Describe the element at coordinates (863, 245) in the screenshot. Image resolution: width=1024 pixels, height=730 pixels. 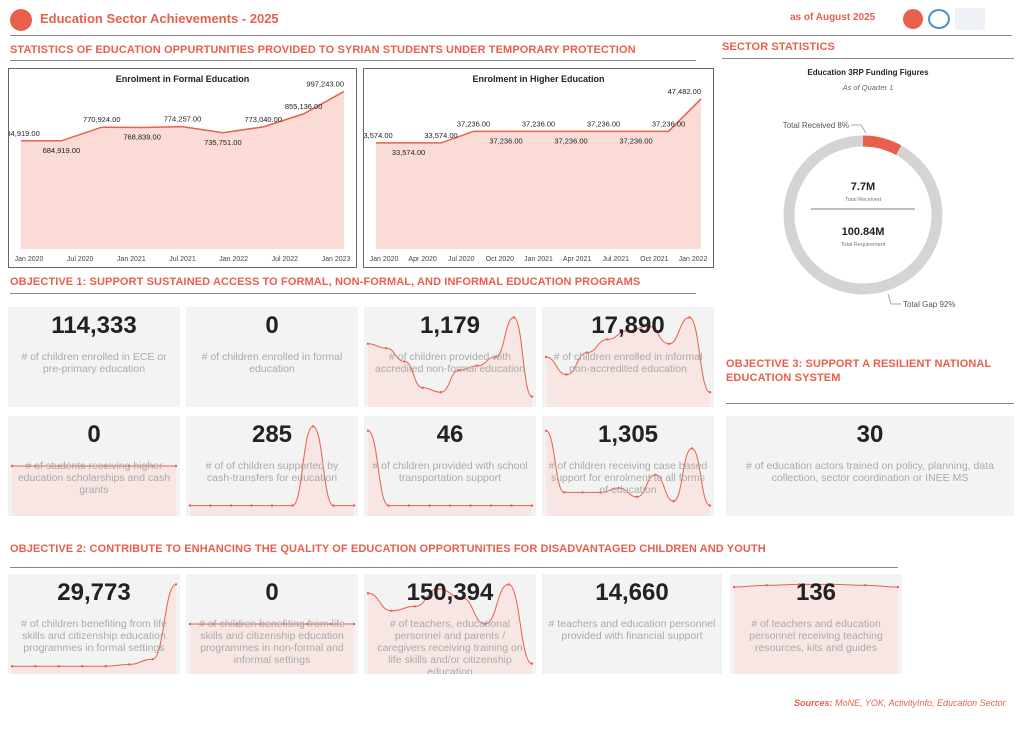
I see `requirement-label: Total Requirement` at that location.